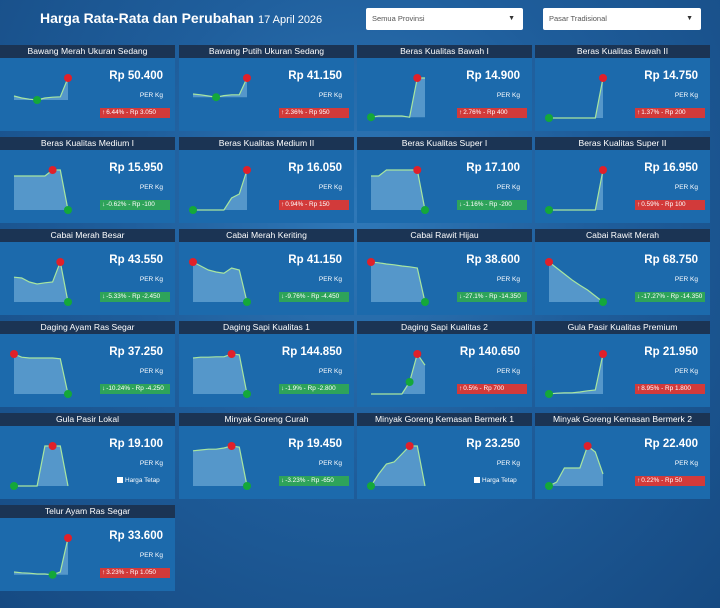 The height and width of the screenshot is (608, 720). Describe the element at coordinates (398, 18) in the screenshot. I see `province-select-value: Semua Provinsi` at that location.